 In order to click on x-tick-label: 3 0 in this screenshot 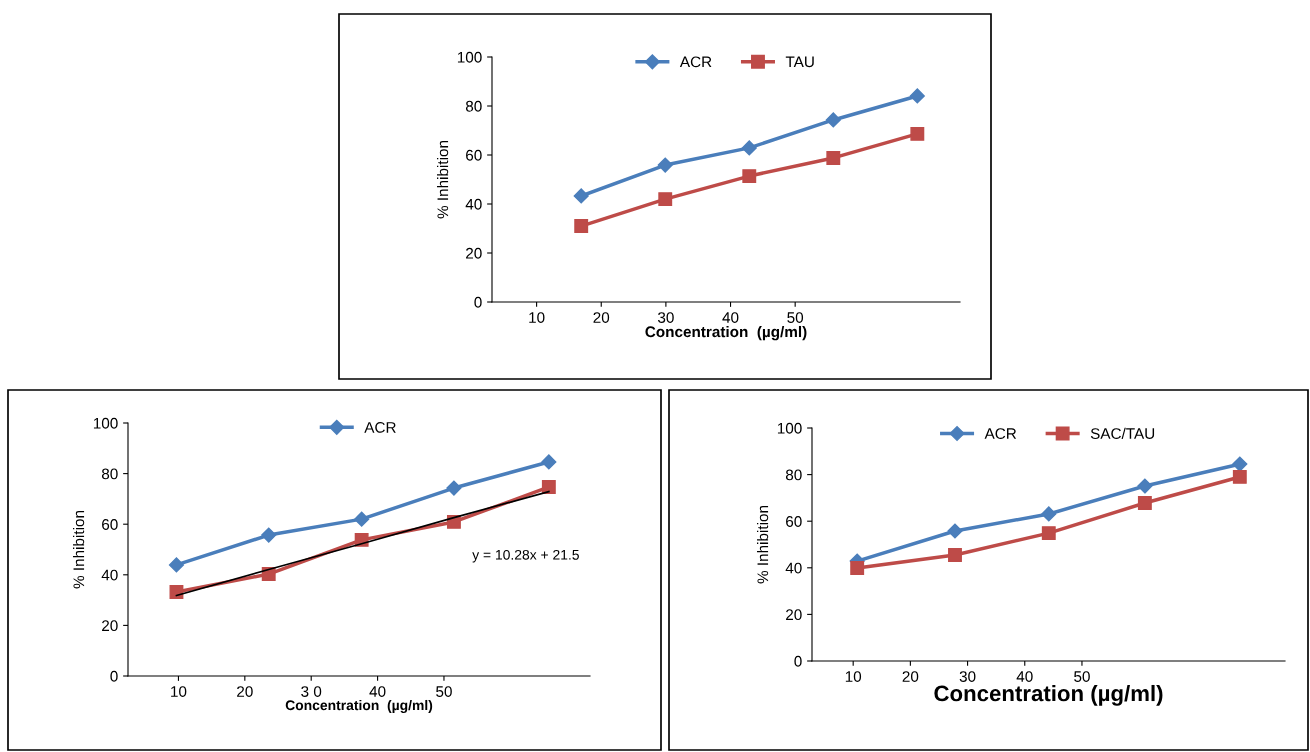, I will do `click(311, 691)`.